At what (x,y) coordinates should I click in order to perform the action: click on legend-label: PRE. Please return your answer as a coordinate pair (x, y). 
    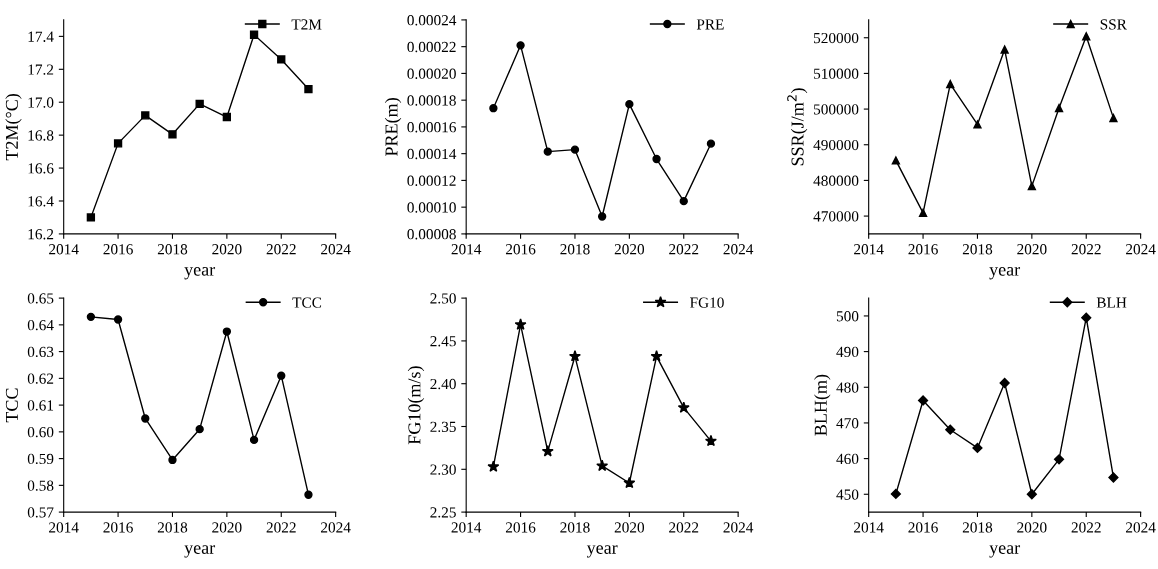
    Looking at the image, I should click on (710, 24).